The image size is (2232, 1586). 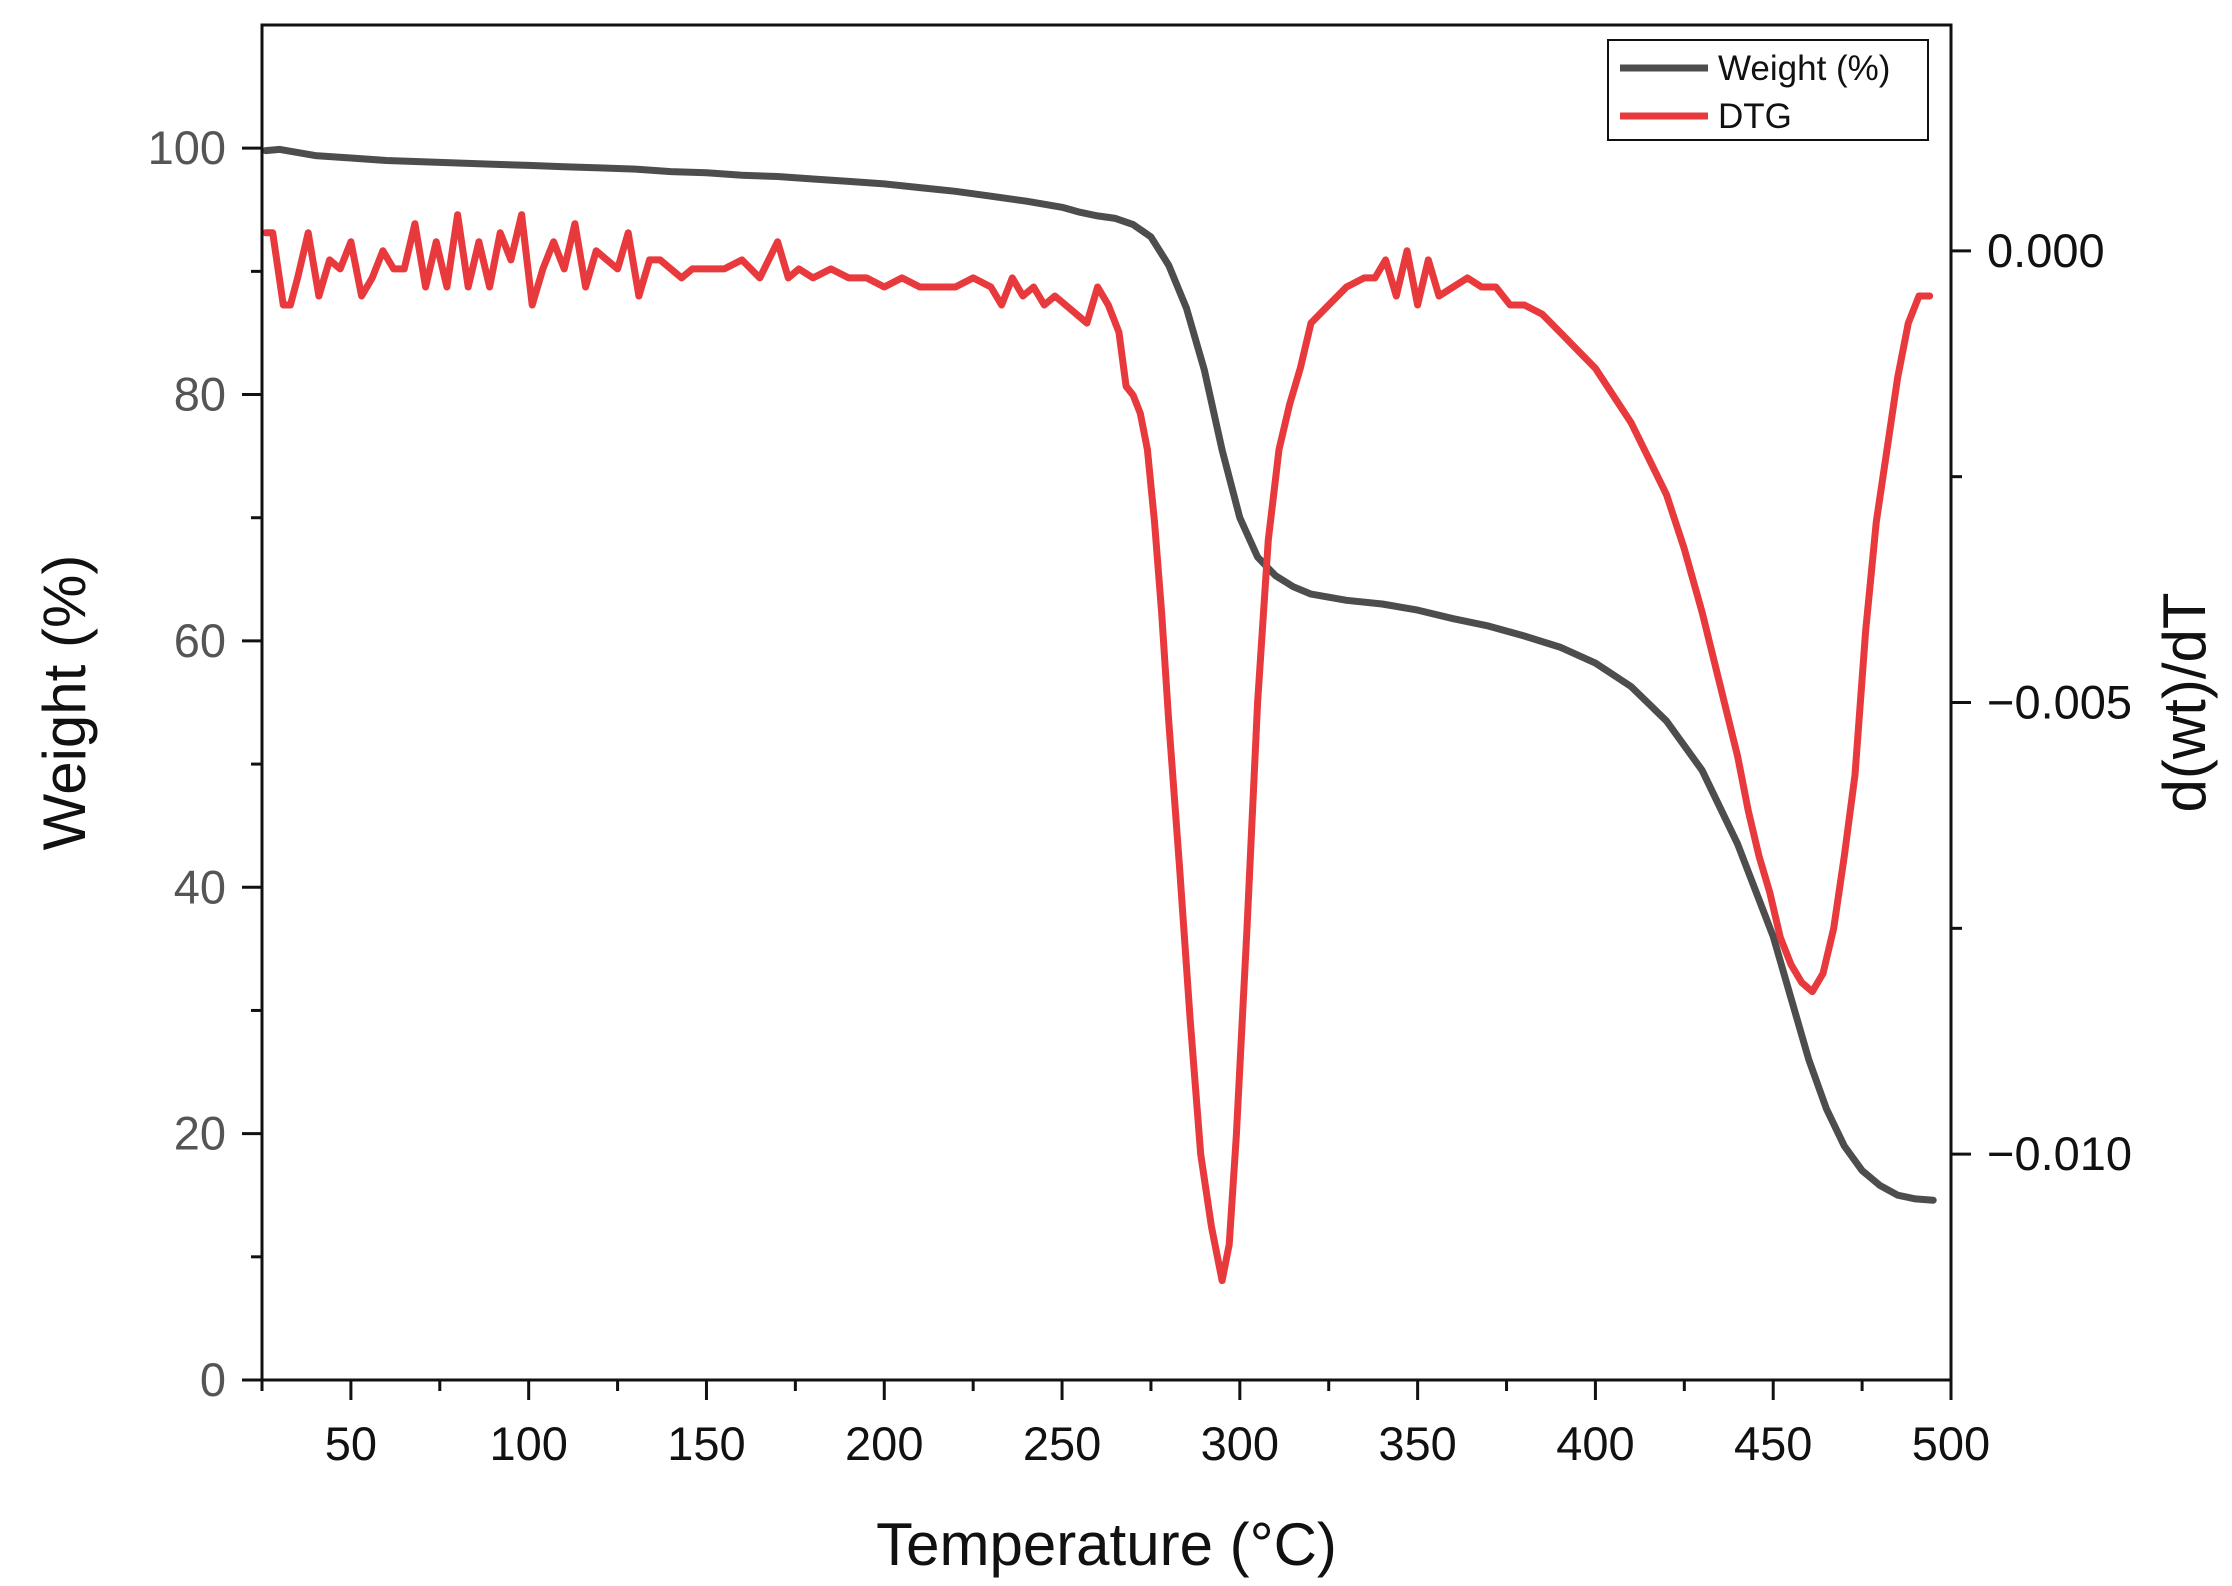 I want to click on y2-axis-title: d(wt)/dT, so click(x=2184, y=702).